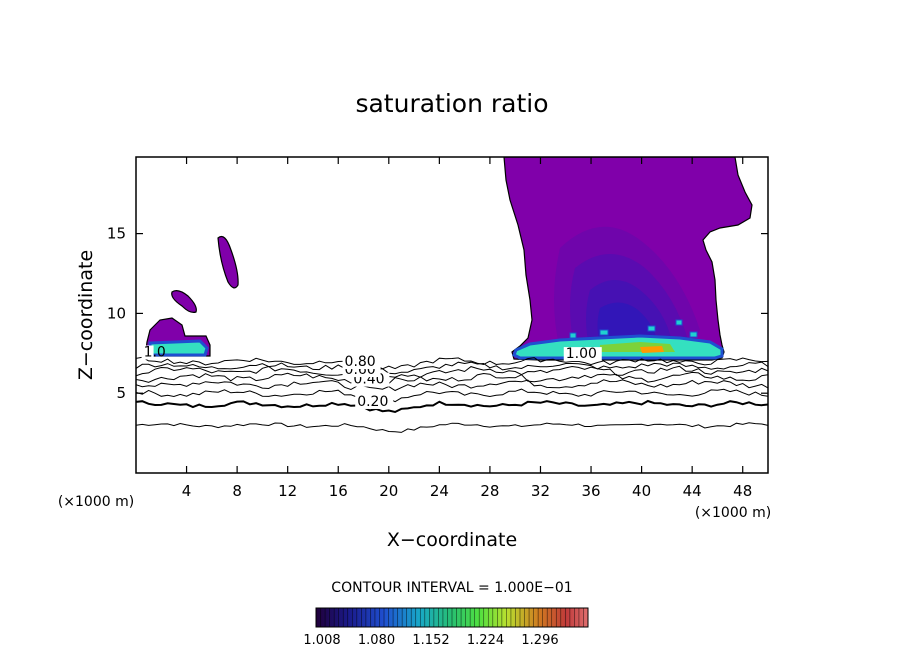  What do you see at coordinates (452, 617) in the screenshot?
I see `colorbar-segments` at bounding box center [452, 617].